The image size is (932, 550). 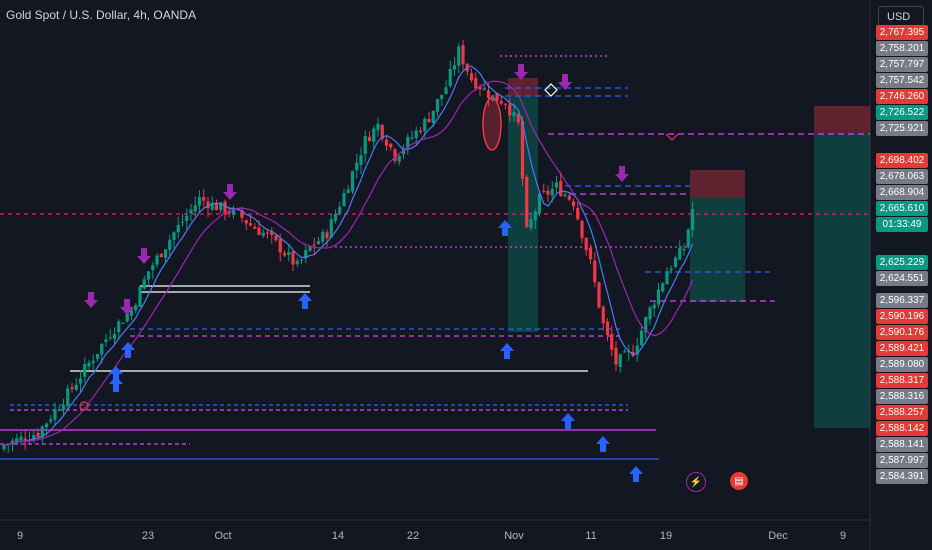 What do you see at coordinates (551, 90) in the screenshot?
I see `diamond-marker-icon` at bounding box center [551, 90].